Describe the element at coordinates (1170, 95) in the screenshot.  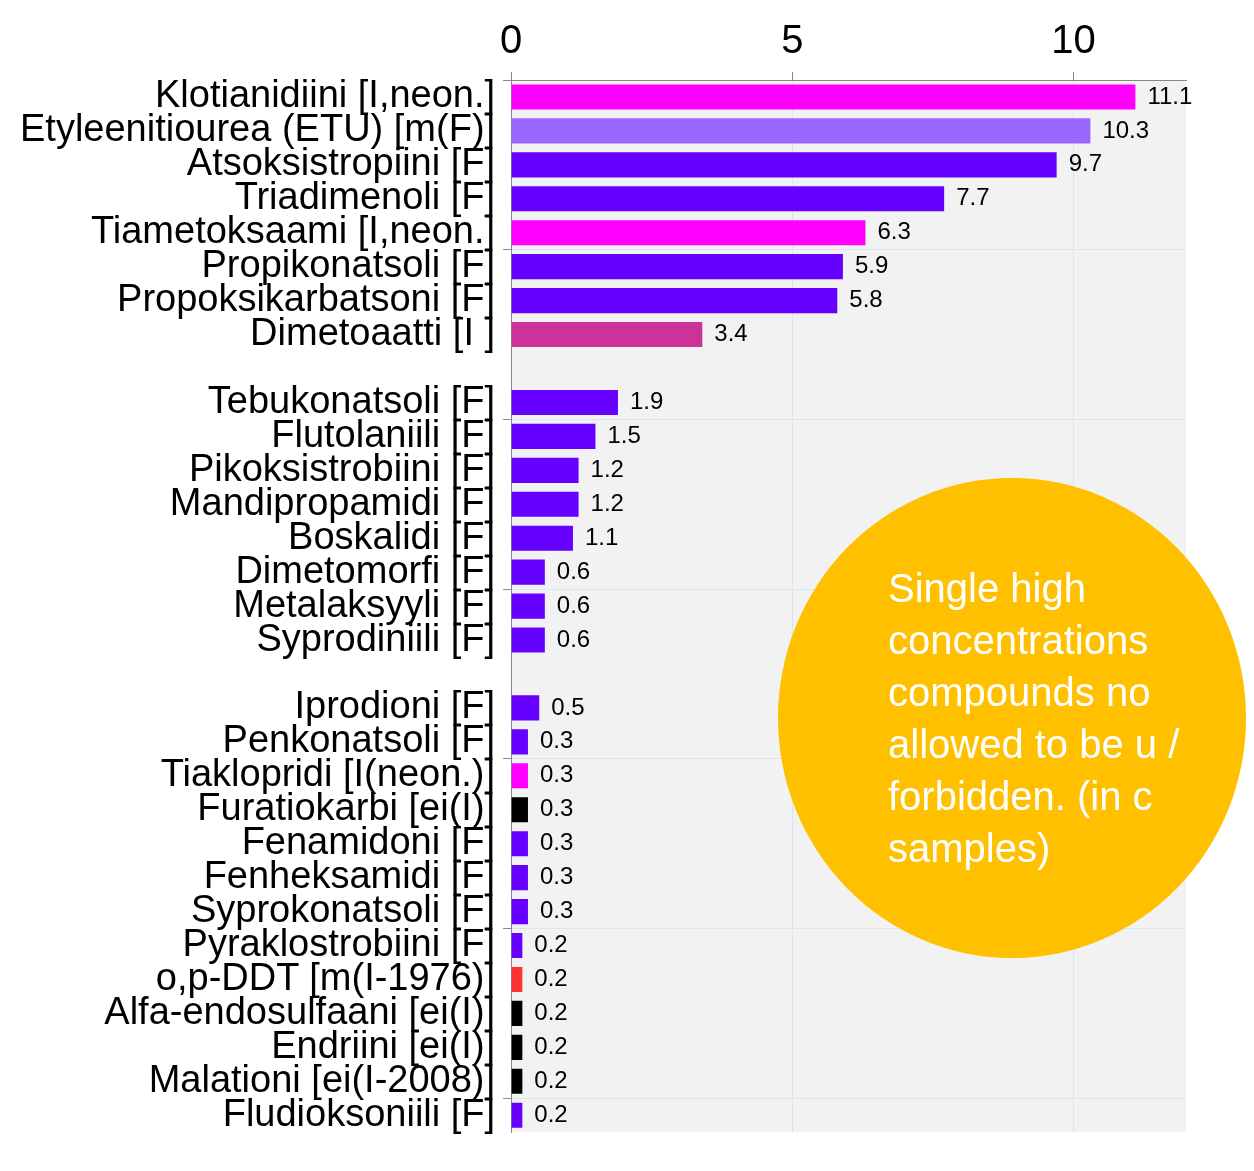
I see `data-label: 11.1` at that location.